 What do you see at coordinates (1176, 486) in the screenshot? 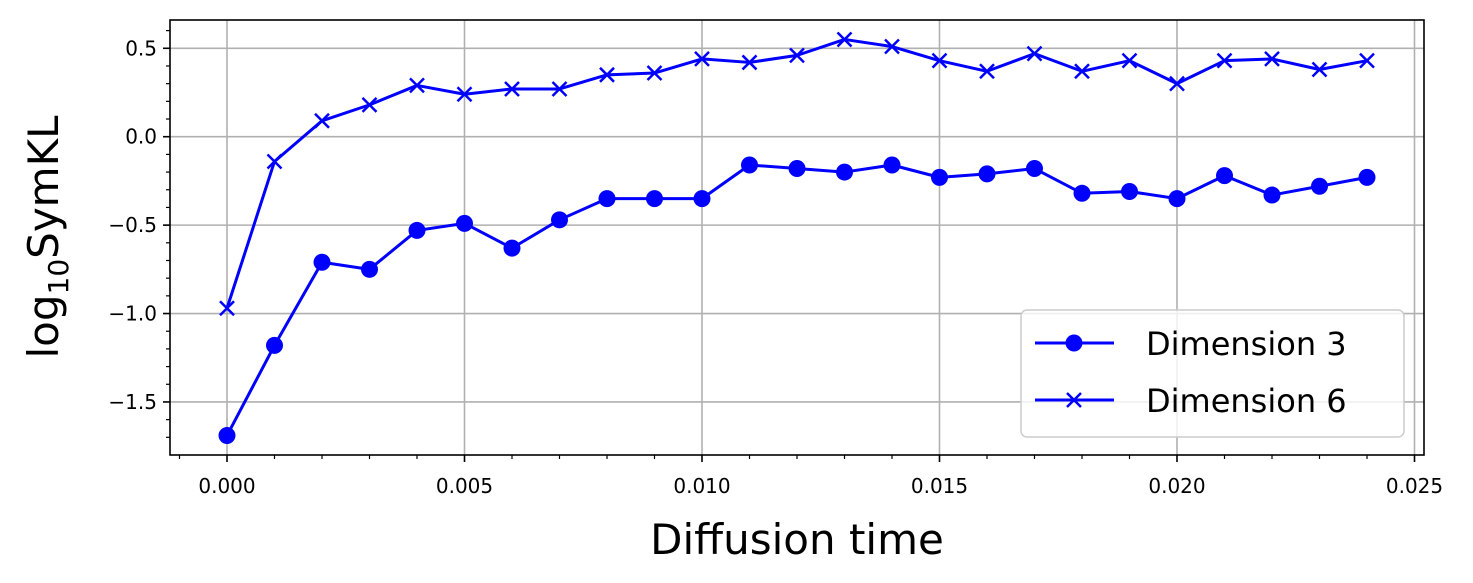
I see `x-tick-label: 0.020` at bounding box center [1176, 486].